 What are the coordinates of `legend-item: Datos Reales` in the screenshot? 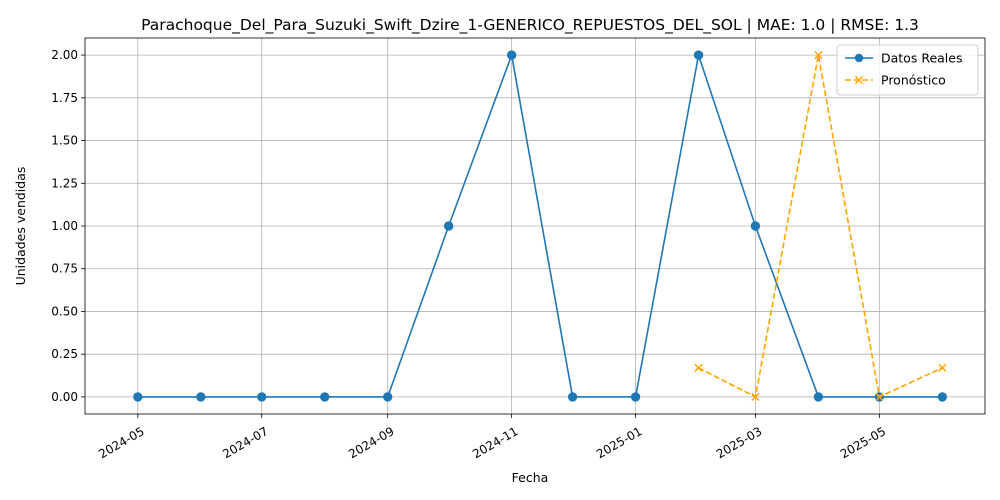 It's located at (903, 58).